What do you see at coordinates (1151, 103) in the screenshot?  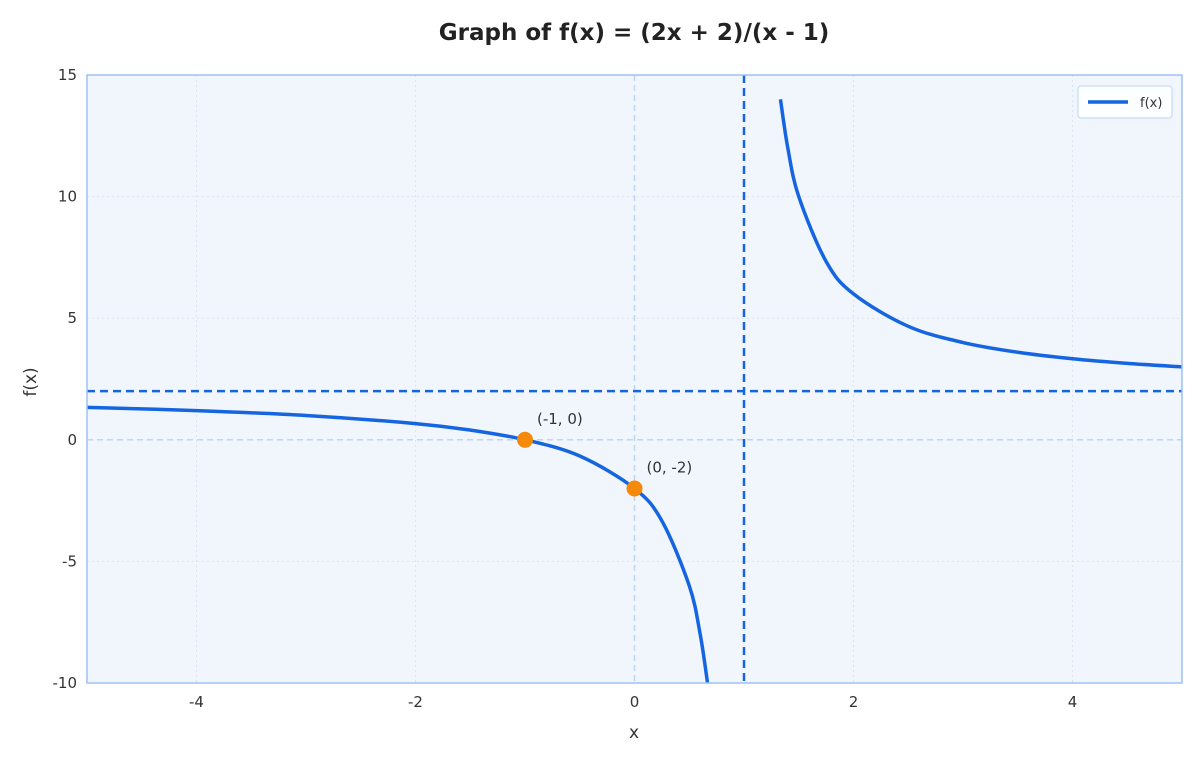 I see `legend-label: f(x)` at bounding box center [1151, 103].